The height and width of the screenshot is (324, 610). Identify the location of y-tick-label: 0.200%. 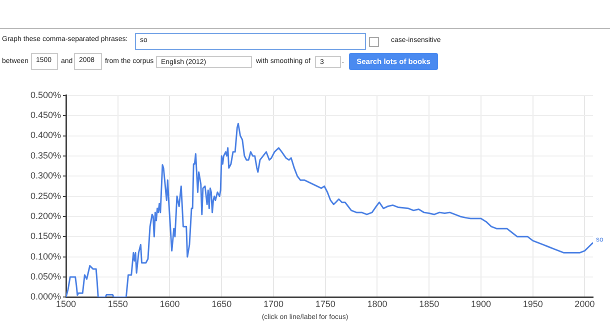
(45, 215).